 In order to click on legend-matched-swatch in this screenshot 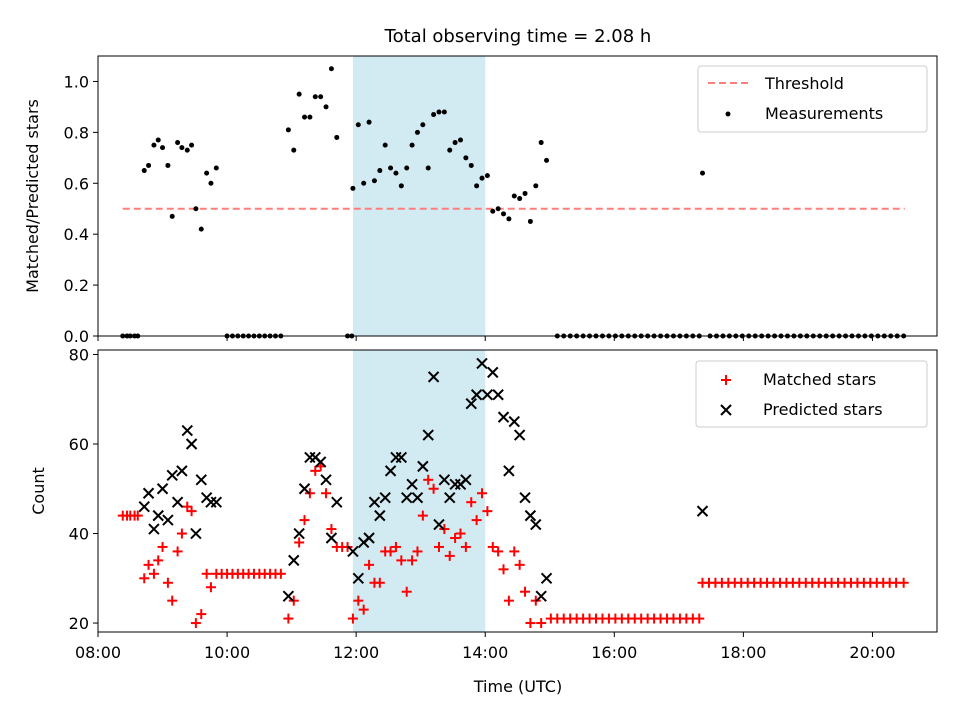, I will do `click(726, 380)`.